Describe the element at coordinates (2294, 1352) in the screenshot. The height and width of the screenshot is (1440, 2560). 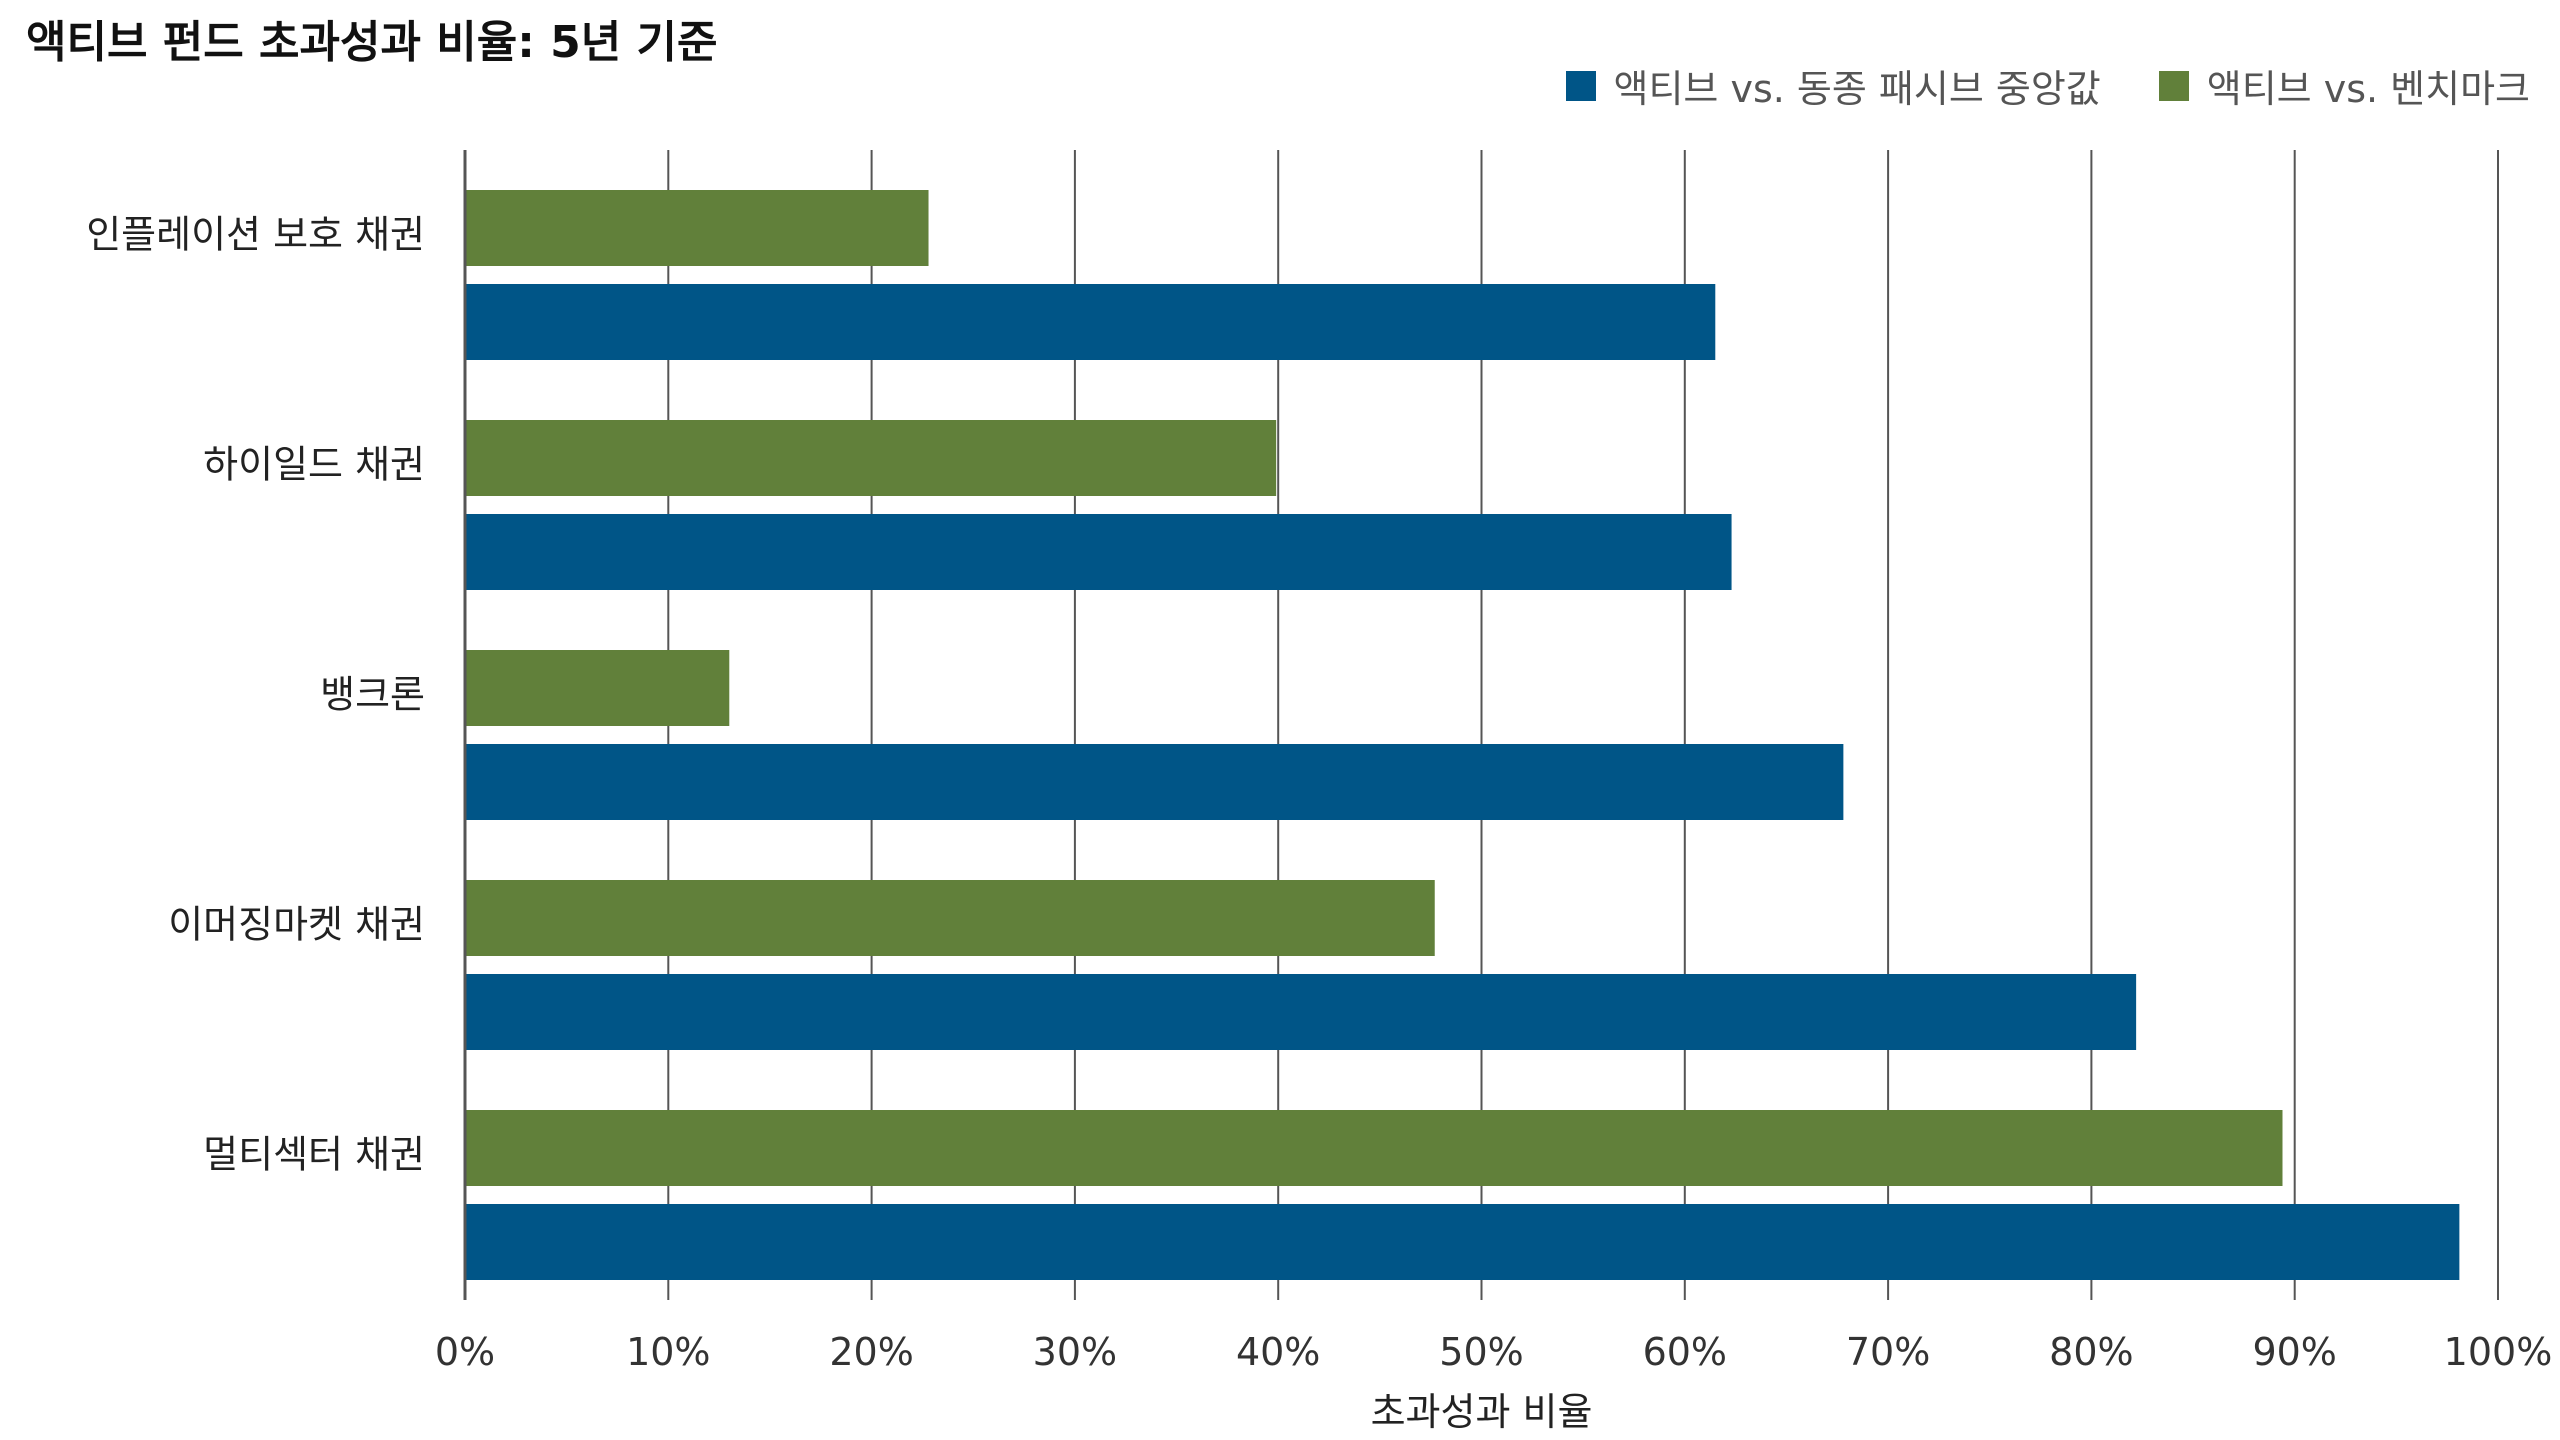
I see `x-tick-label: 90%` at that location.